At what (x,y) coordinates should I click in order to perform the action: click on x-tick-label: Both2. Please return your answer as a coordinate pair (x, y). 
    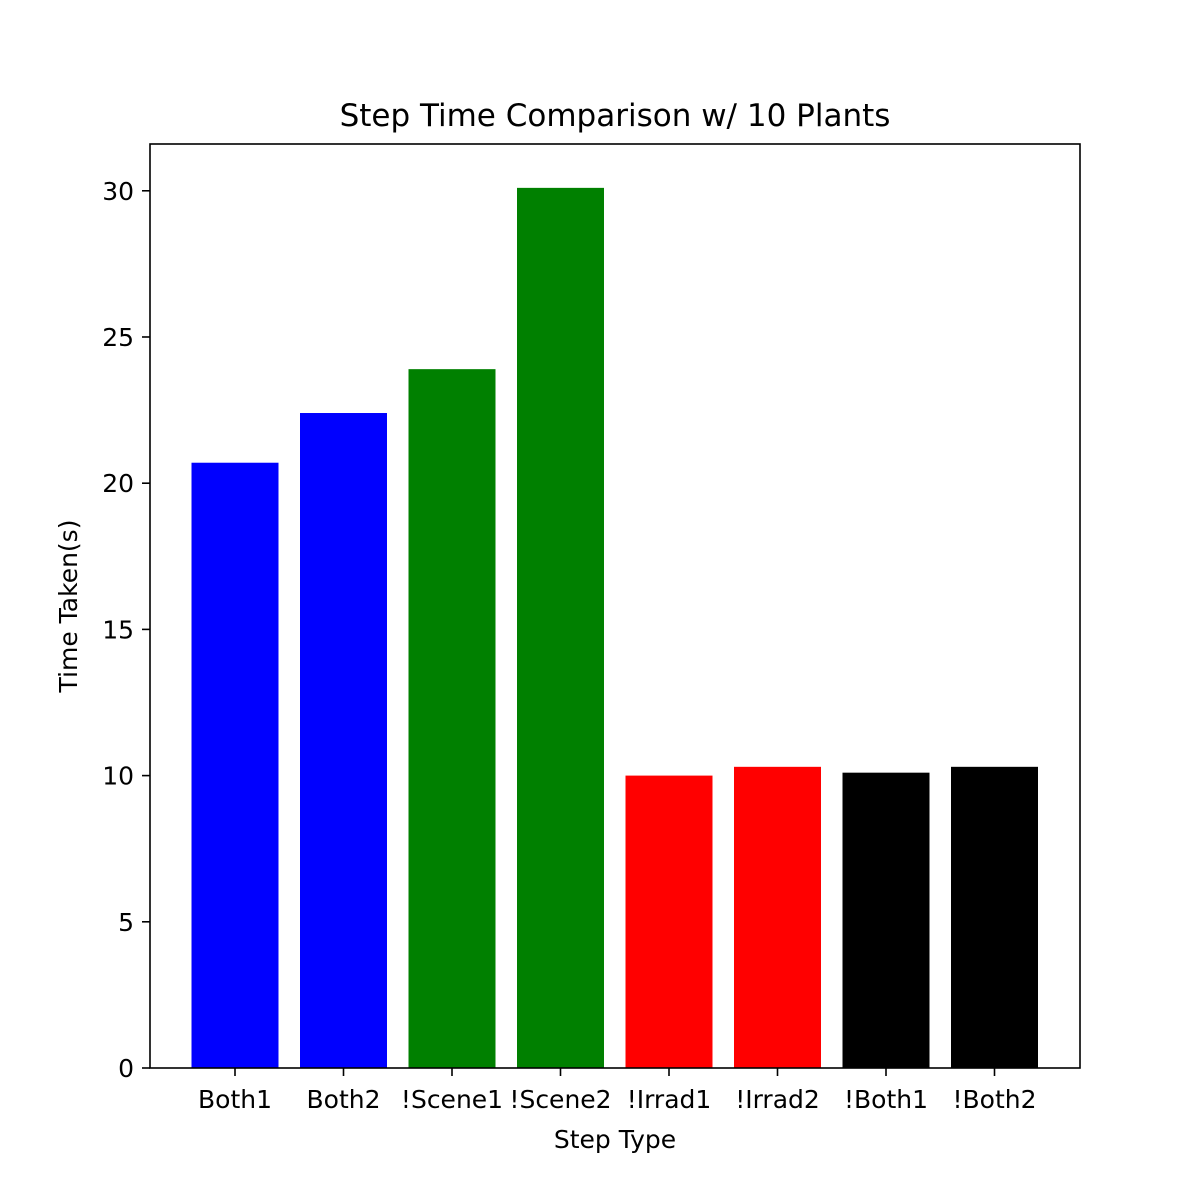
    Looking at the image, I should click on (344, 1099).